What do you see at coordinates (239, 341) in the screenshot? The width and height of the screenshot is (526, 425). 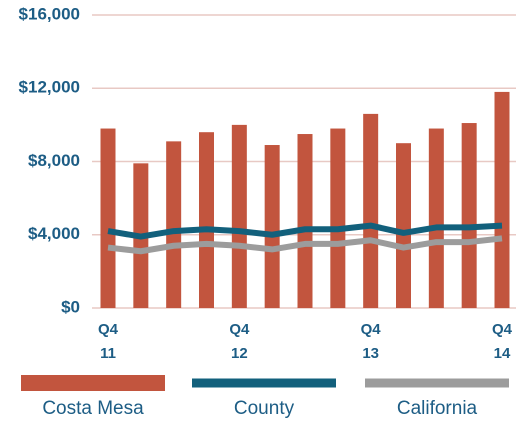 I see `x-tick-label: Q4 12` at bounding box center [239, 341].